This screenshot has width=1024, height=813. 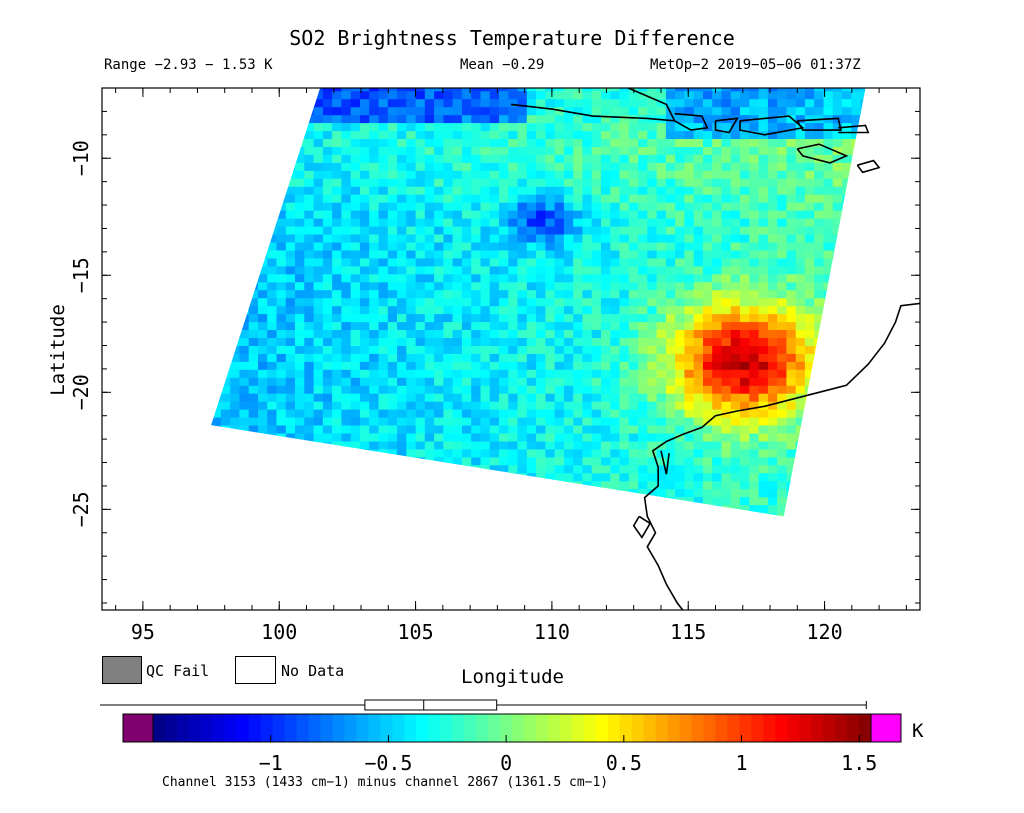 What do you see at coordinates (502, 65) in the screenshot?
I see `mean-readout: Mean −0.29` at bounding box center [502, 65].